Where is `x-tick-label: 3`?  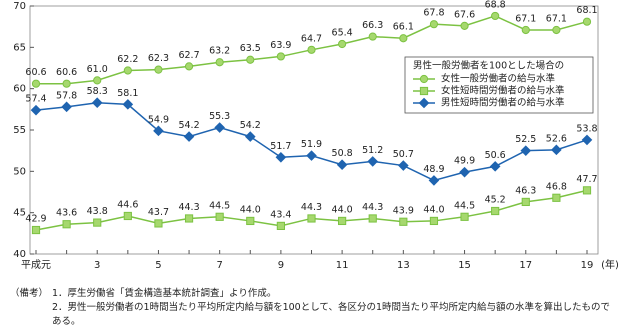
x-tick-label: 3 is located at coordinates (97, 265).